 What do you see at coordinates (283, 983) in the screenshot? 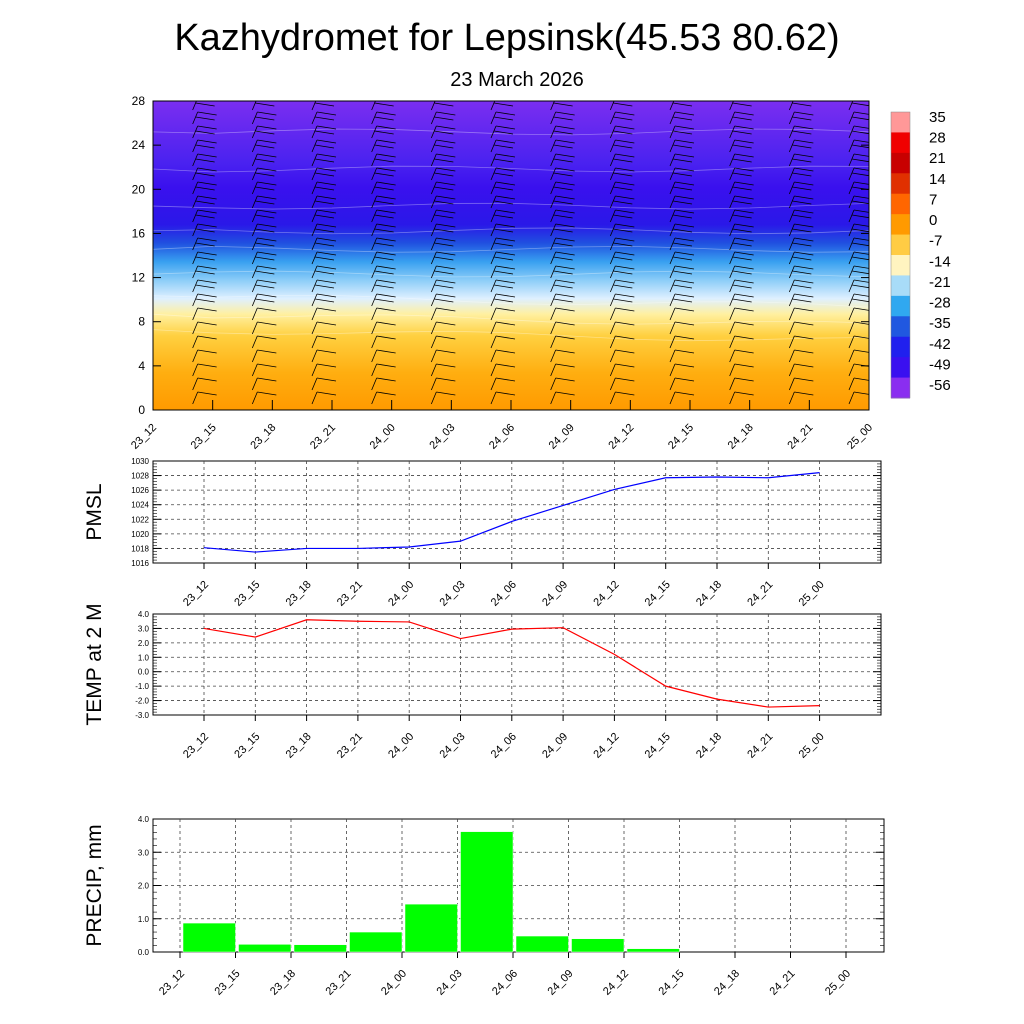
I see `xtick-label: 23_18` at bounding box center [283, 983].